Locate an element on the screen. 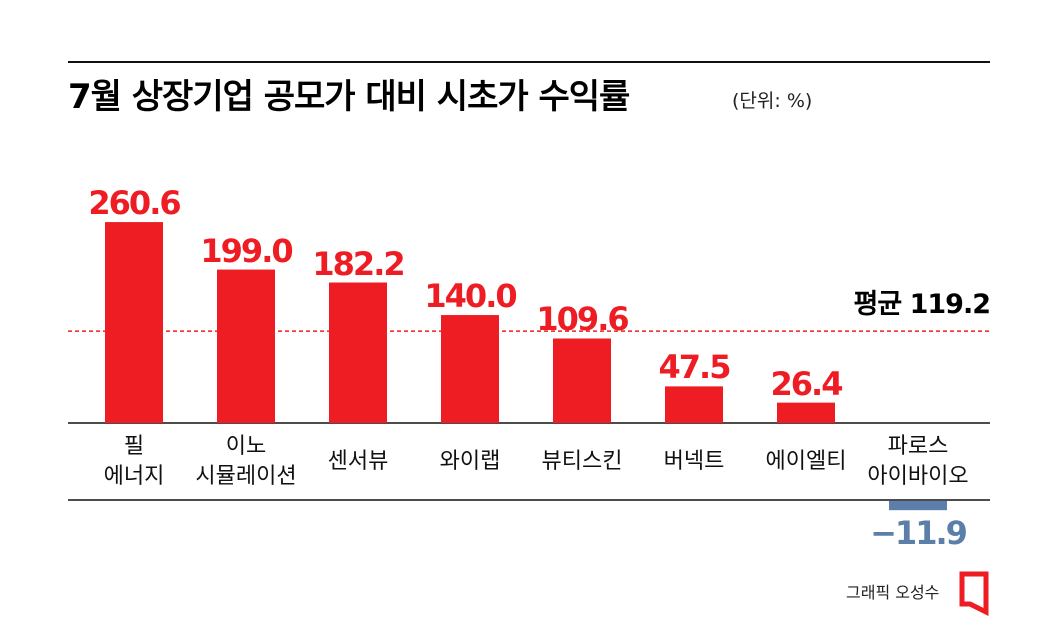 Image resolution: width=1053 pixels, height=625 pixels. value-label: 109.6 is located at coordinates (582, 319).